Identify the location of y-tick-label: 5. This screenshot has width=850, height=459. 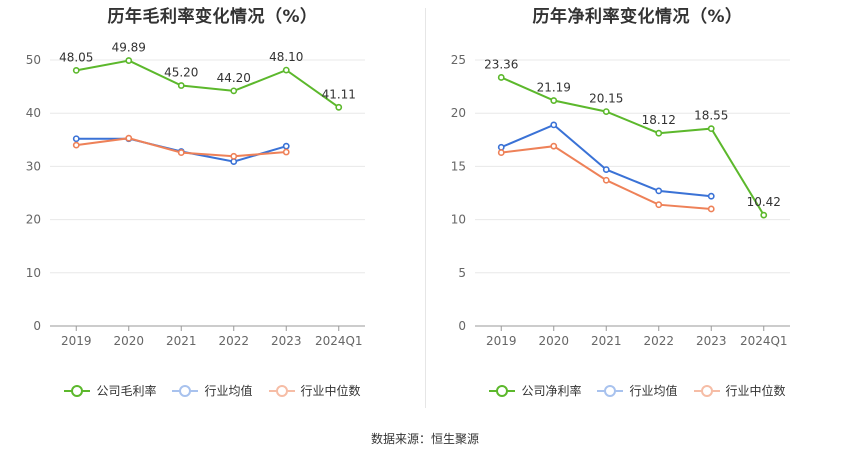
(462, 273).